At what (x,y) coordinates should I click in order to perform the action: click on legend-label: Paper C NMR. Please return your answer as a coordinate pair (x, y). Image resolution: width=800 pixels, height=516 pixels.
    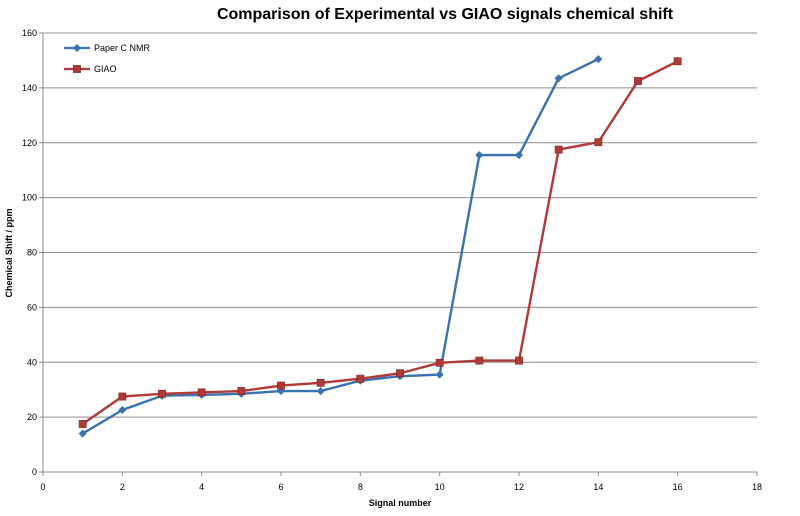
    Looking at the image, I should click on (122, 48).